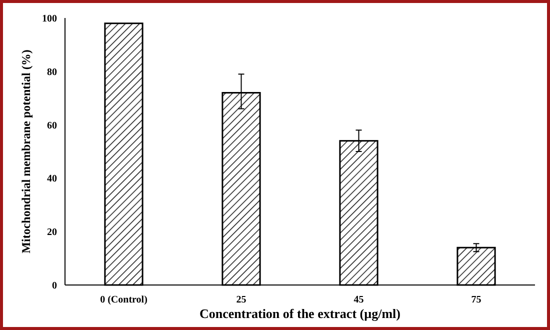 The width and height of the screenshot is (550, 330). What do you see at coordinates (359, 300) in the screenshot?
I see `x-tick-label: 45` at bounding box center [359, 300].